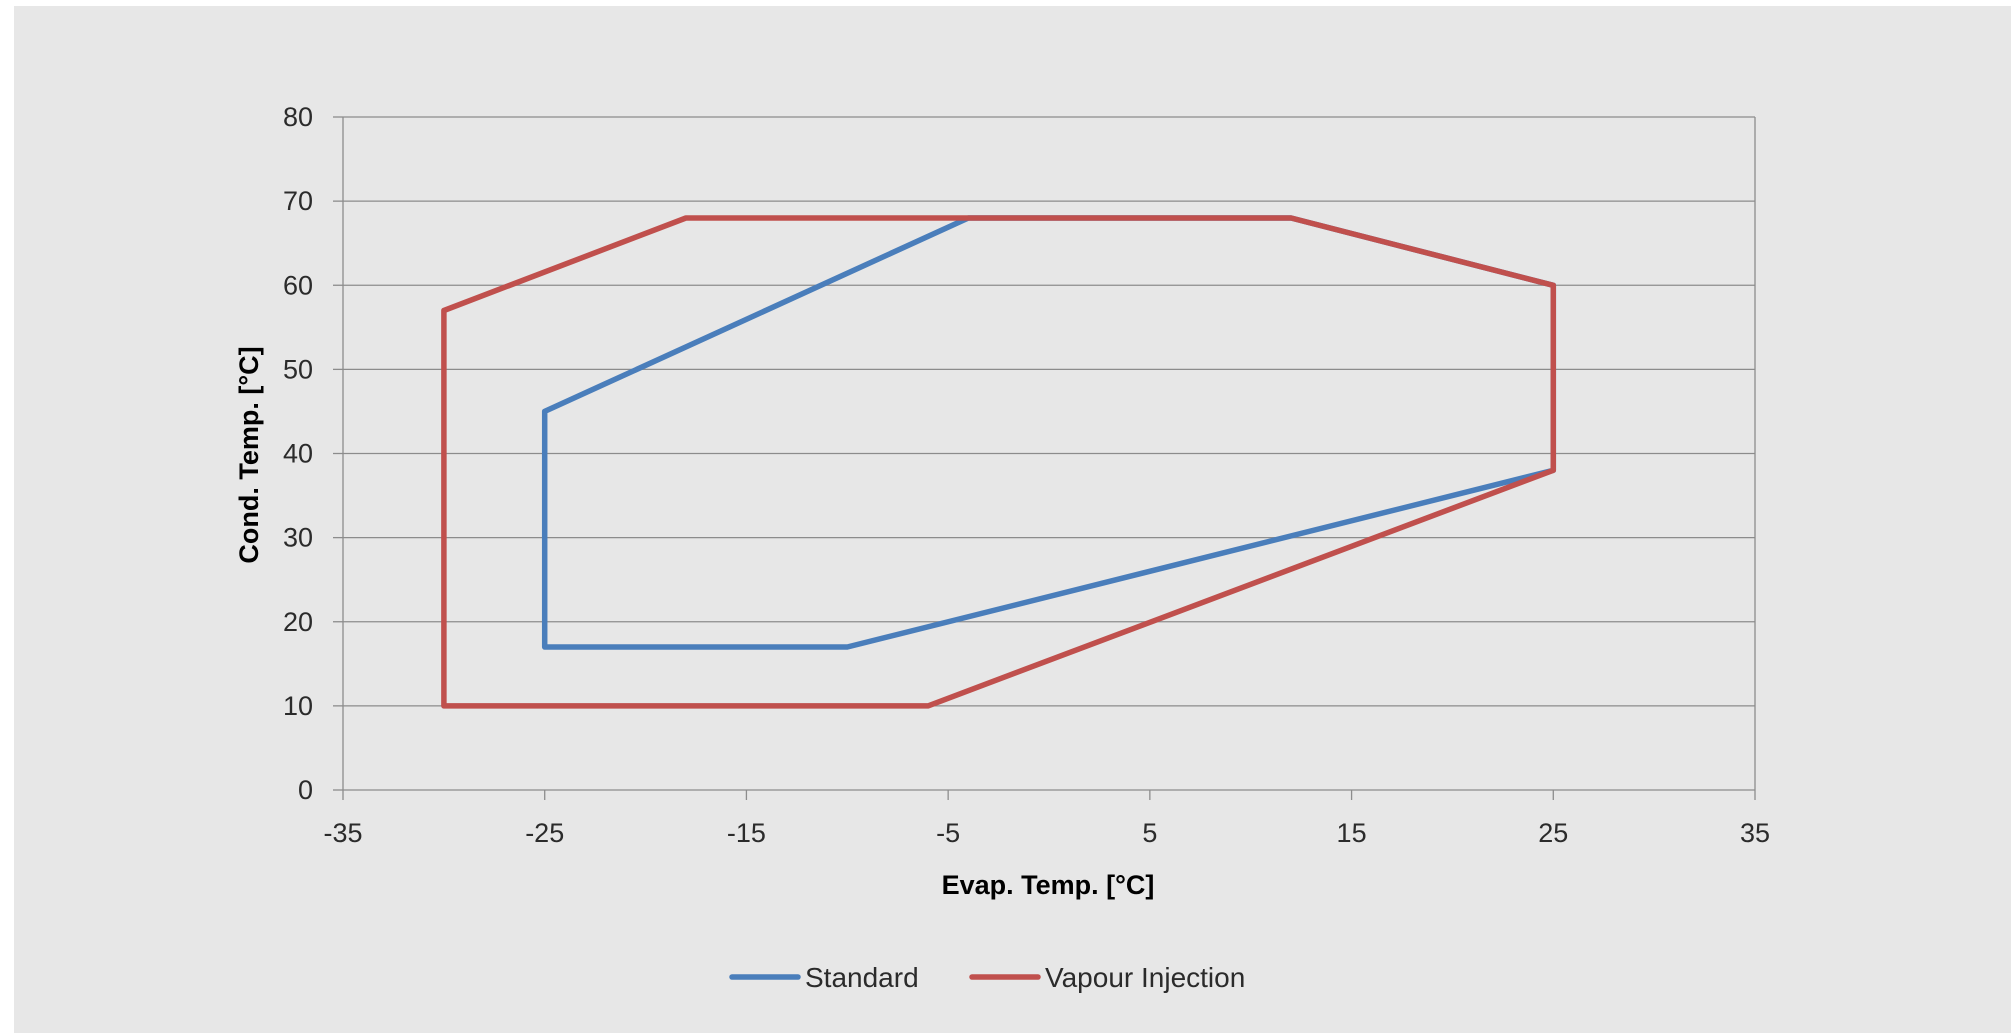 The width and height of the screenshot is (2011, 1033). What do you see at coordinates (862, 977) in the screenshot?
I see `legend-label: Standard` at bounding box center [862, 977].